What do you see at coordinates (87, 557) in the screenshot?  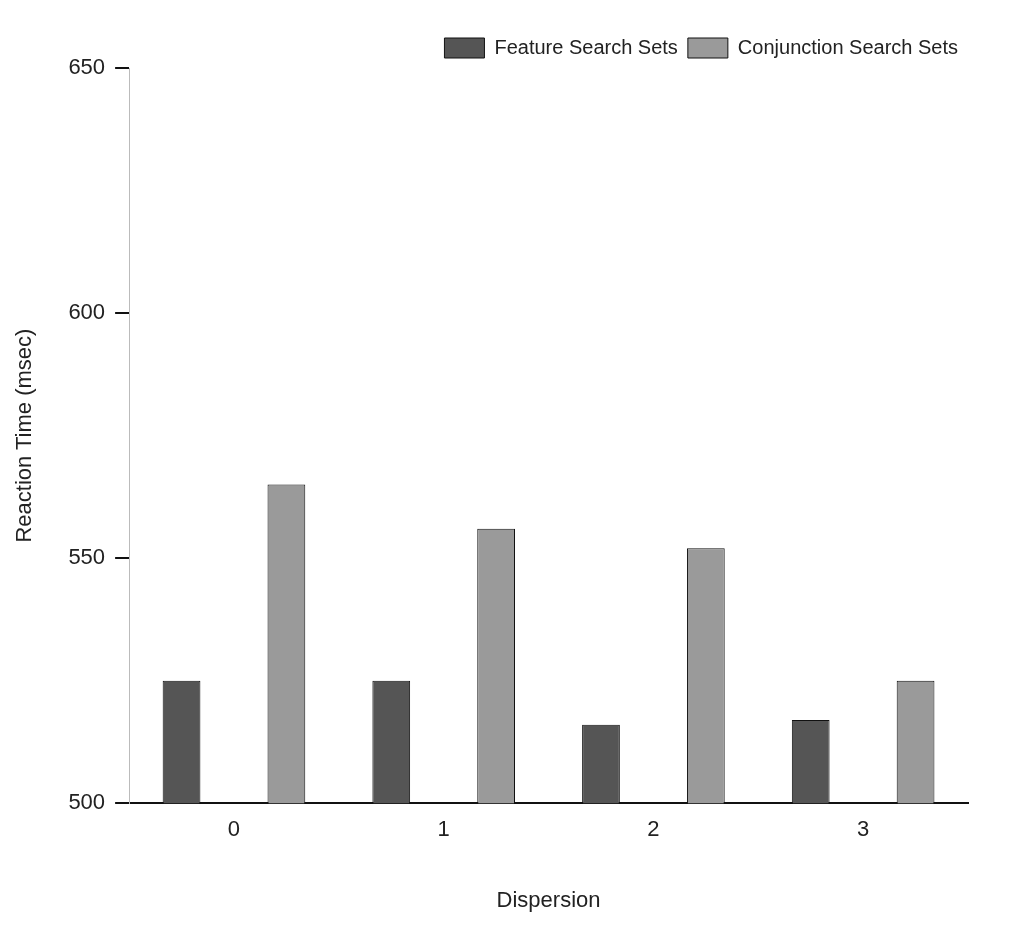 I see `y-tick-label: 550` at bounding box center [87, 557].